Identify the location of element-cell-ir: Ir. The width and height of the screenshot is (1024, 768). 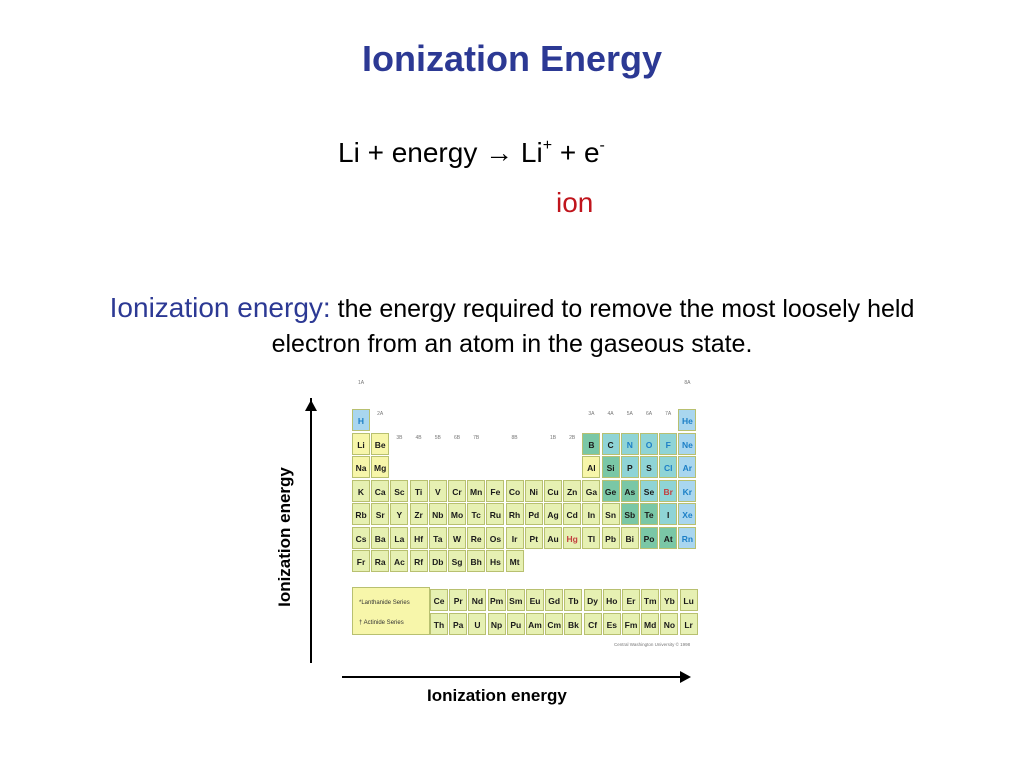
(514, 537).